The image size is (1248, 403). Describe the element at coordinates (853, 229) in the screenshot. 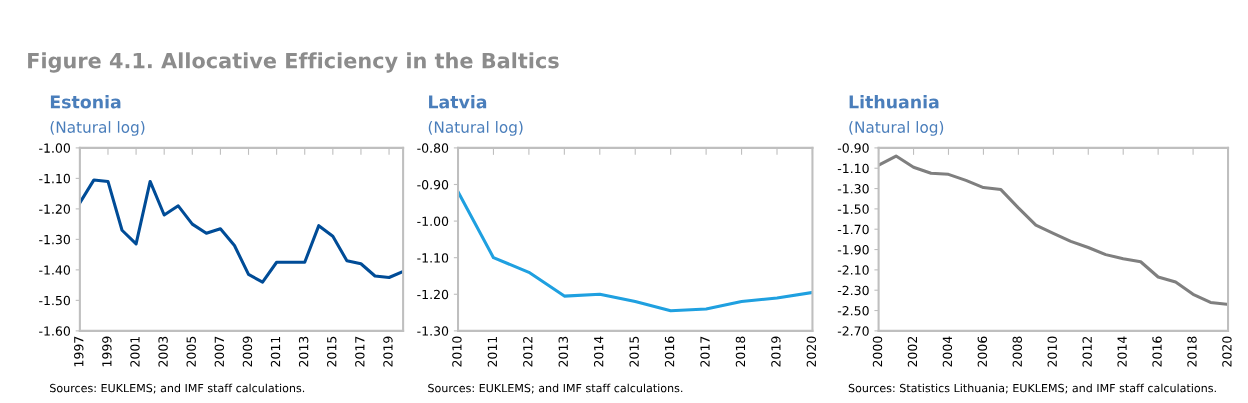

I see `y-tick-label: -1.70` at that location.